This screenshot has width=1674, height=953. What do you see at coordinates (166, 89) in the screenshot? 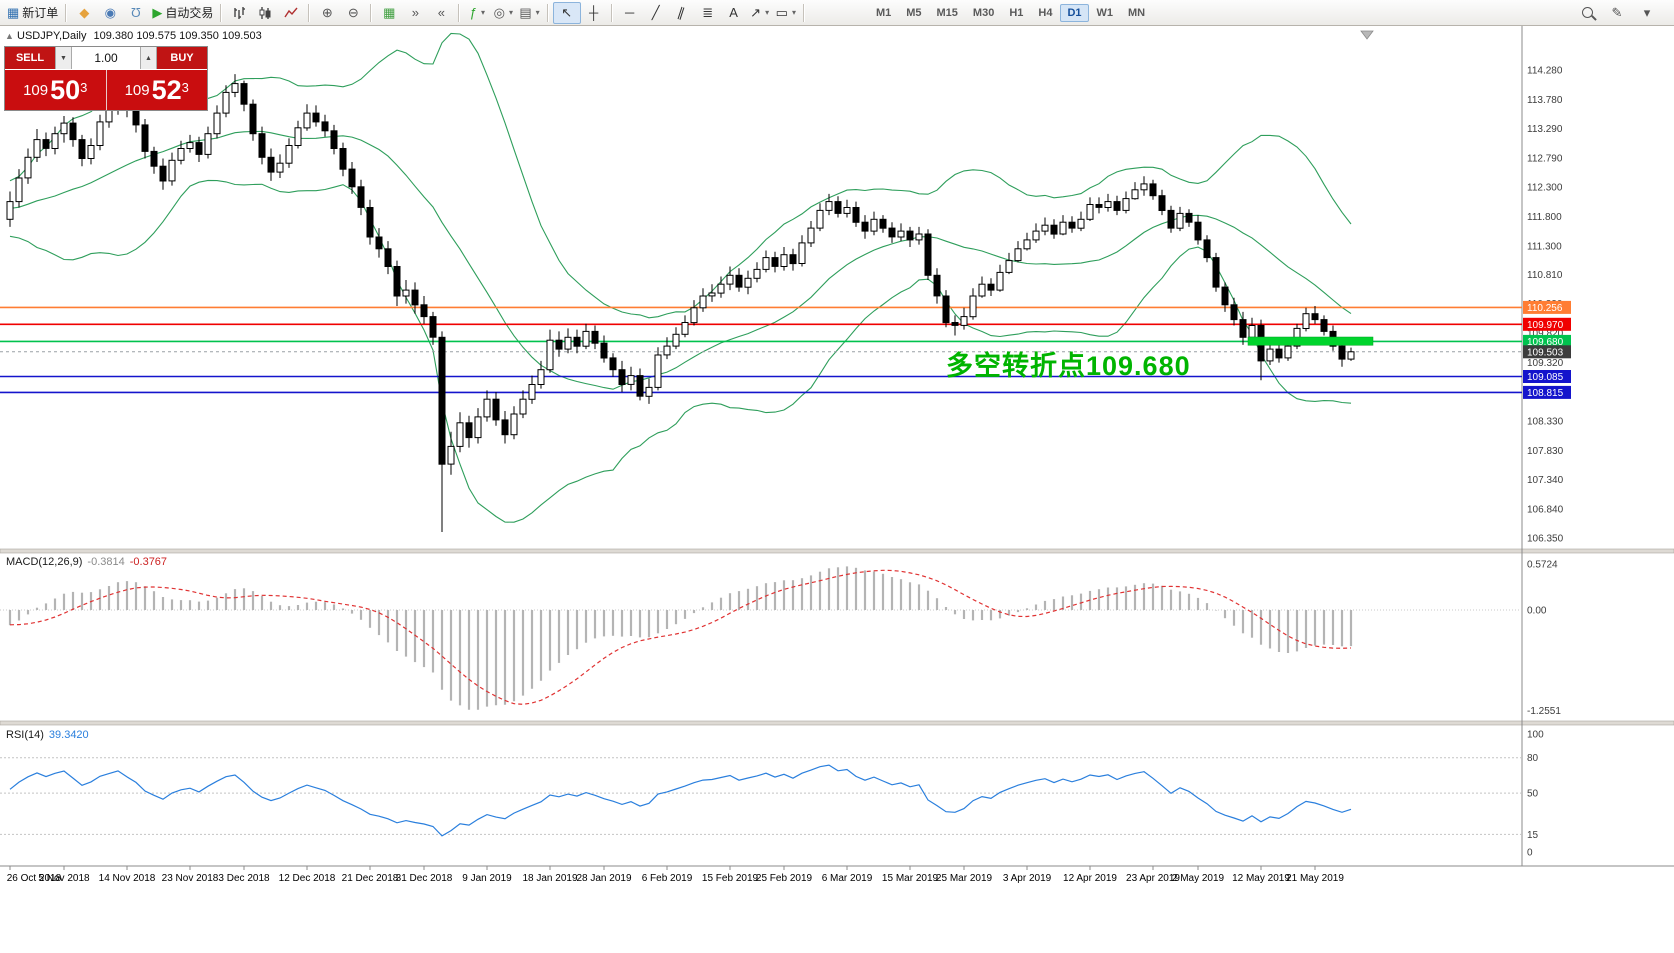
I see `buy-price-main: 52` at bounding box center [166, 89].